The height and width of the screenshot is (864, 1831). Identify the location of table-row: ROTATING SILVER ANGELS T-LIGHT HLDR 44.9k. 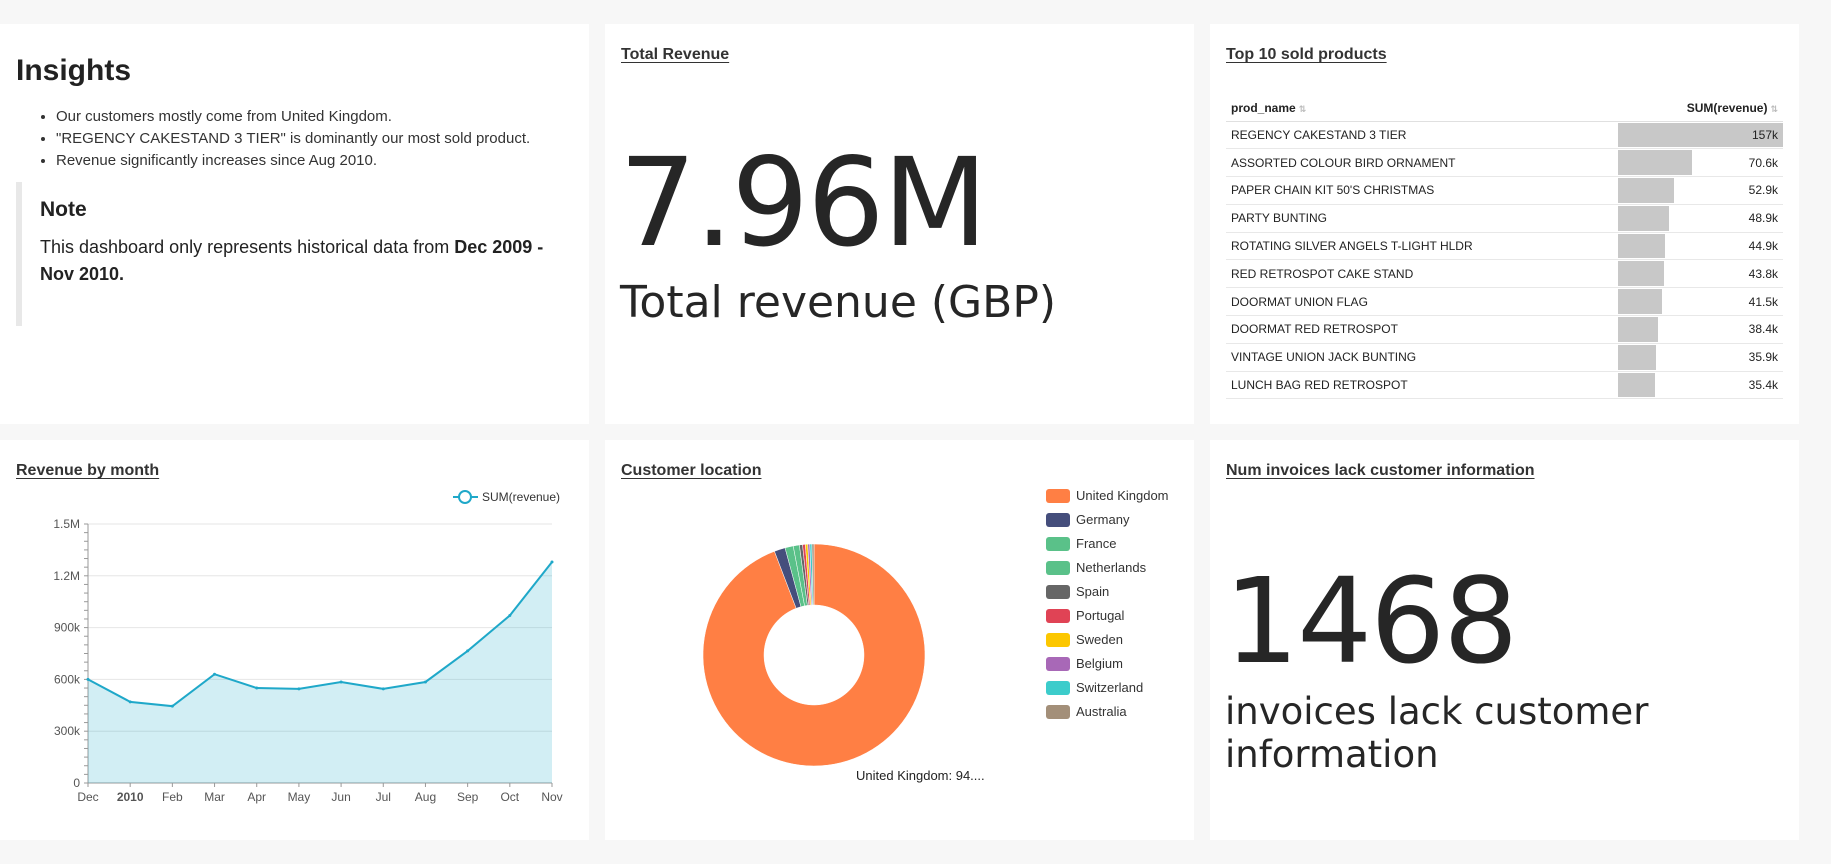
(1504, 246).